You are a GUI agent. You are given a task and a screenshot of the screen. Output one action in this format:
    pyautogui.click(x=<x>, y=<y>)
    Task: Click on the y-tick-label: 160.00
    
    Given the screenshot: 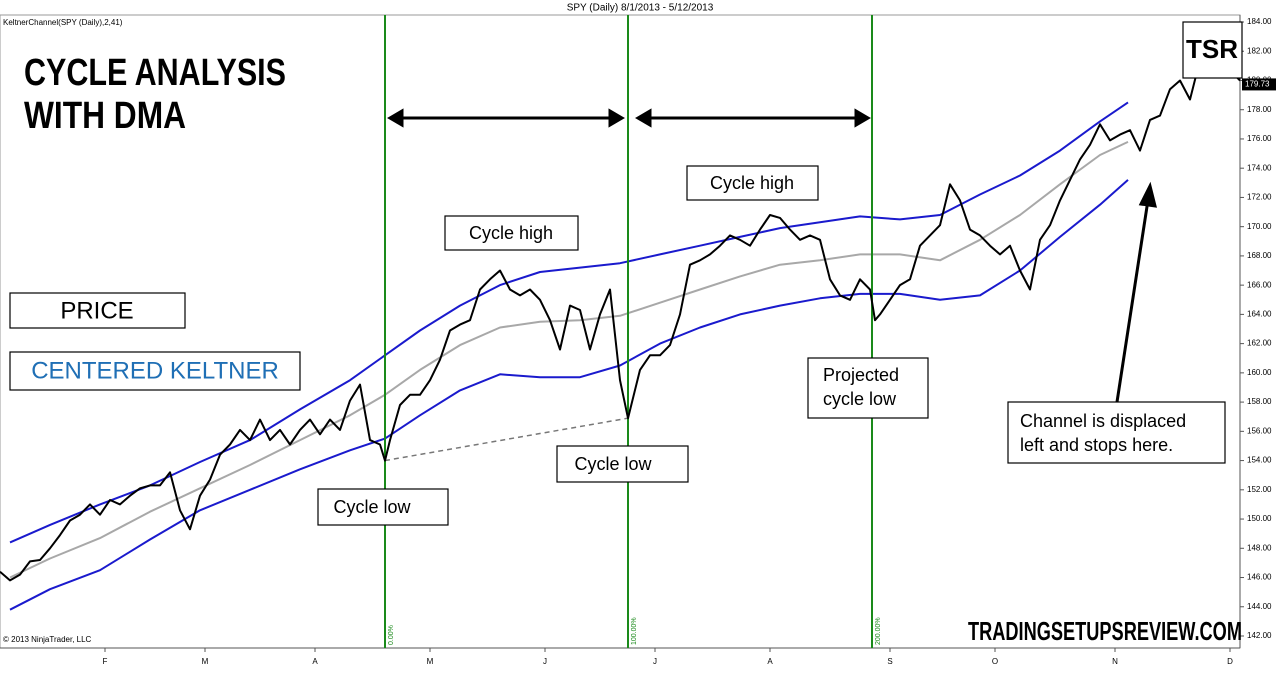 What is the action you would take?
    pyautogui.click(x=1259, y=372)
    